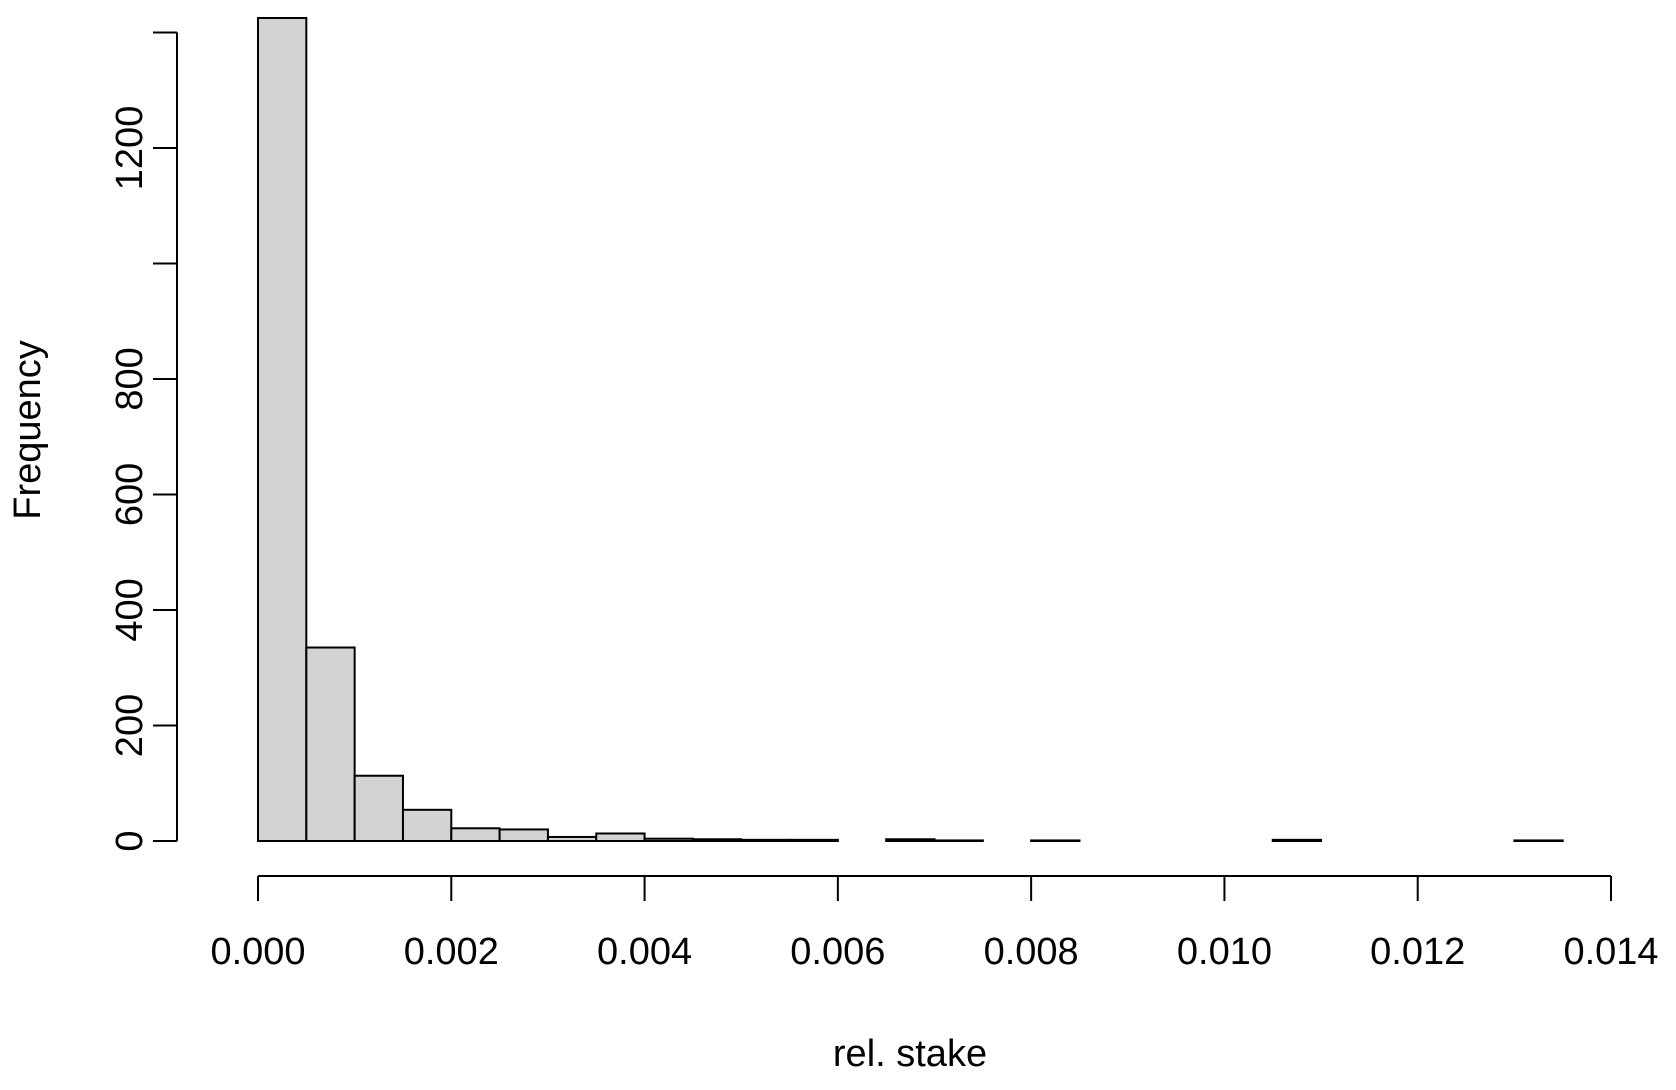 This screenshot has height=1090, width=1676. Describe the element at coordinates (1417, 952) in the screenshot. I see `x-tick-label: 0.012` at that location.